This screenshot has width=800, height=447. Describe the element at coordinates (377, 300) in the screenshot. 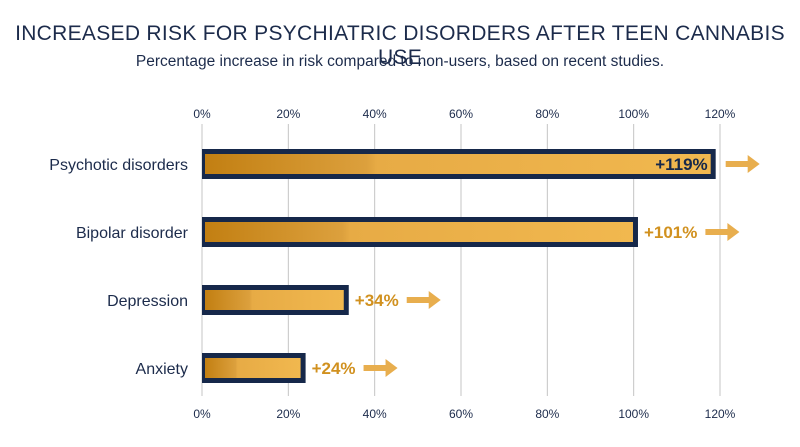

I see `data-label: +34%` at that location.